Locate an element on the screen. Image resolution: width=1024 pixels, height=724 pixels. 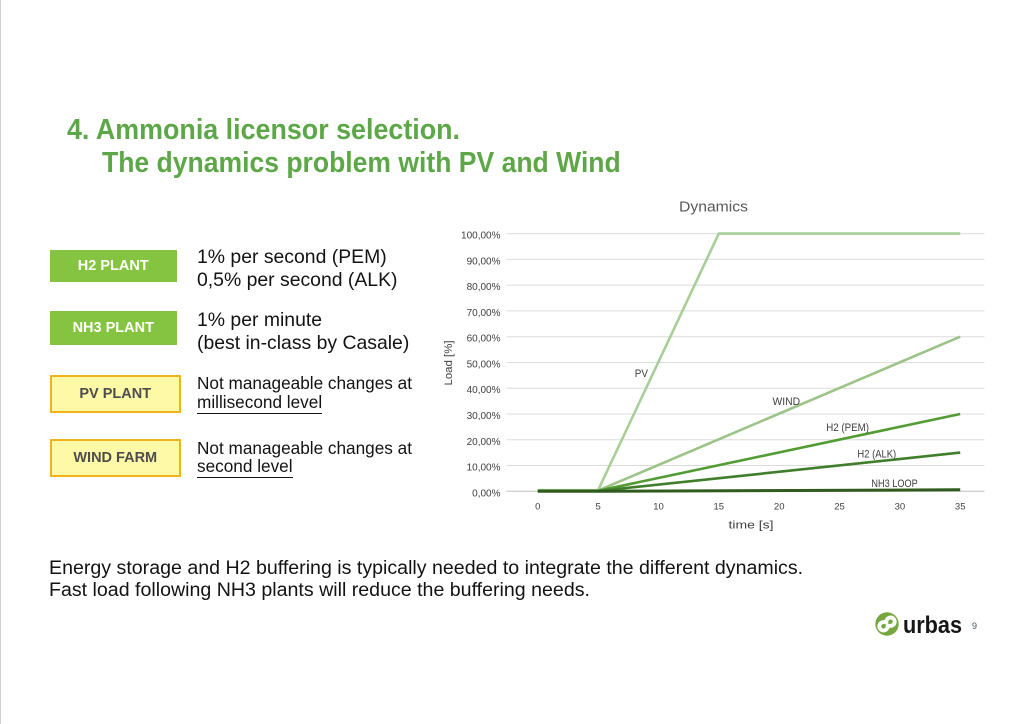
svg-text: 0 is located at coordinates (537, 506).